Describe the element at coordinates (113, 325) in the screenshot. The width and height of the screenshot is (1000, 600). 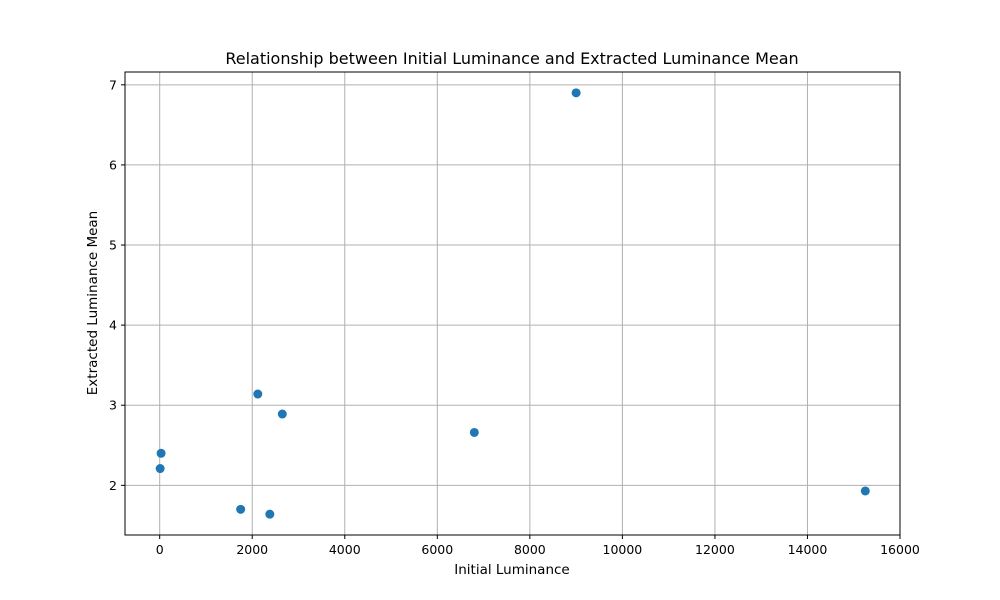
I see `y-tick-label: 4` at that location.